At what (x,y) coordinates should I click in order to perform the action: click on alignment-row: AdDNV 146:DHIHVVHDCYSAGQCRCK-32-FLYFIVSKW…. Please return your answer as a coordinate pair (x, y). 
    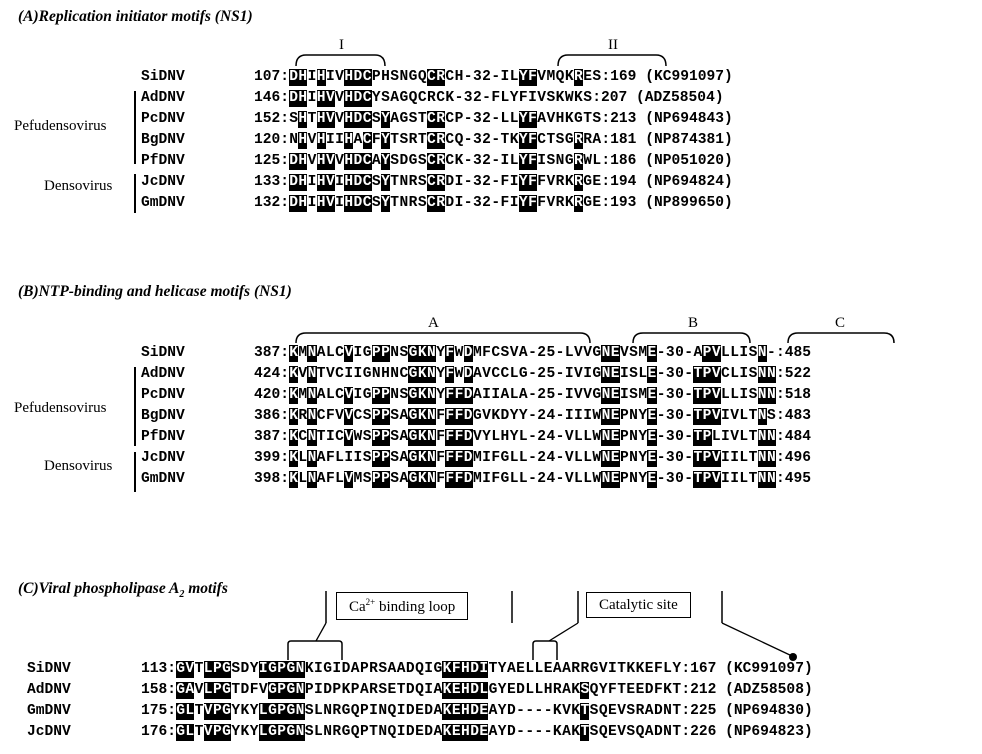
    Looking at the image, I should click on (432, 98).